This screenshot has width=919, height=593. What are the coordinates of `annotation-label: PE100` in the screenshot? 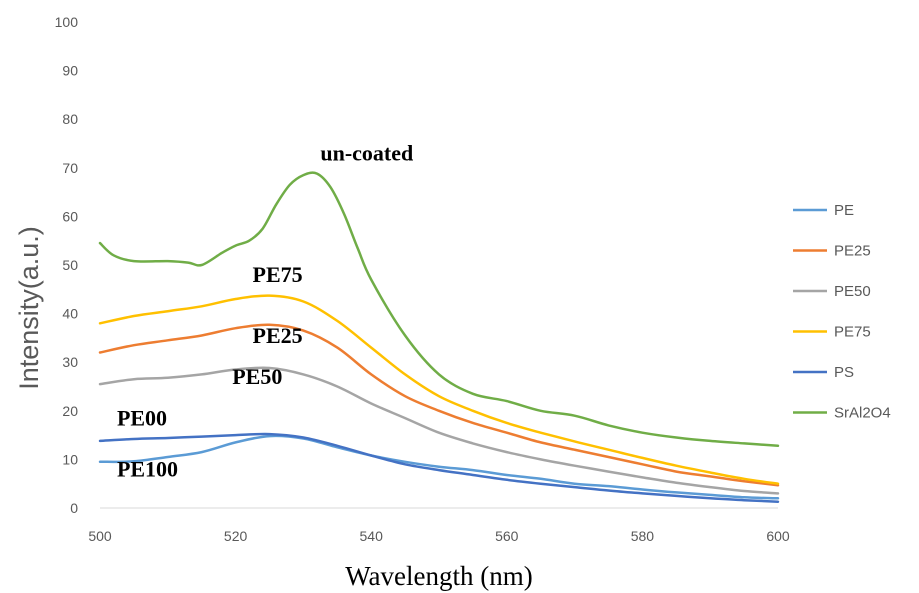 It's located at (147, 468).